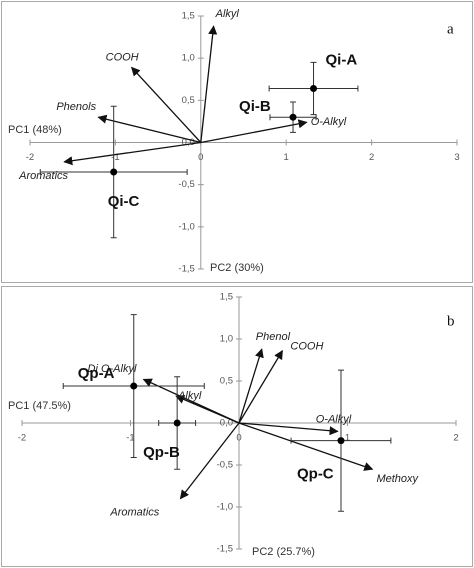 Image resolution: width=474 pixels, height=568 pixels. Describe the element at coordinates (397, 479) in the screenshot. I see `arrow-label: Methoxy` at that location.